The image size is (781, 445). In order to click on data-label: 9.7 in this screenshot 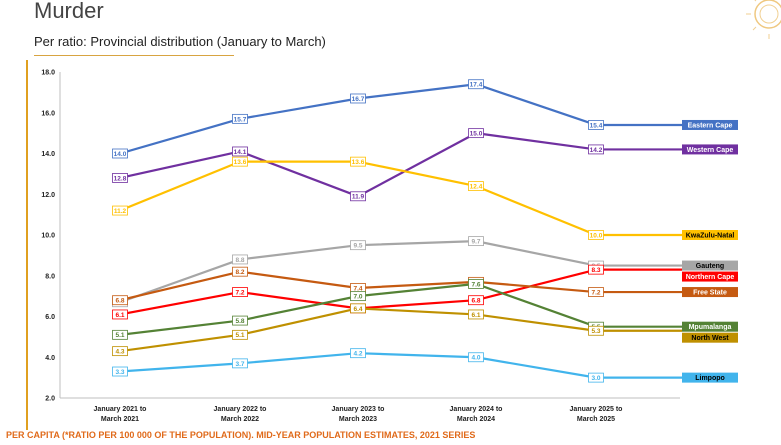, I will do `click(475, 242)`.